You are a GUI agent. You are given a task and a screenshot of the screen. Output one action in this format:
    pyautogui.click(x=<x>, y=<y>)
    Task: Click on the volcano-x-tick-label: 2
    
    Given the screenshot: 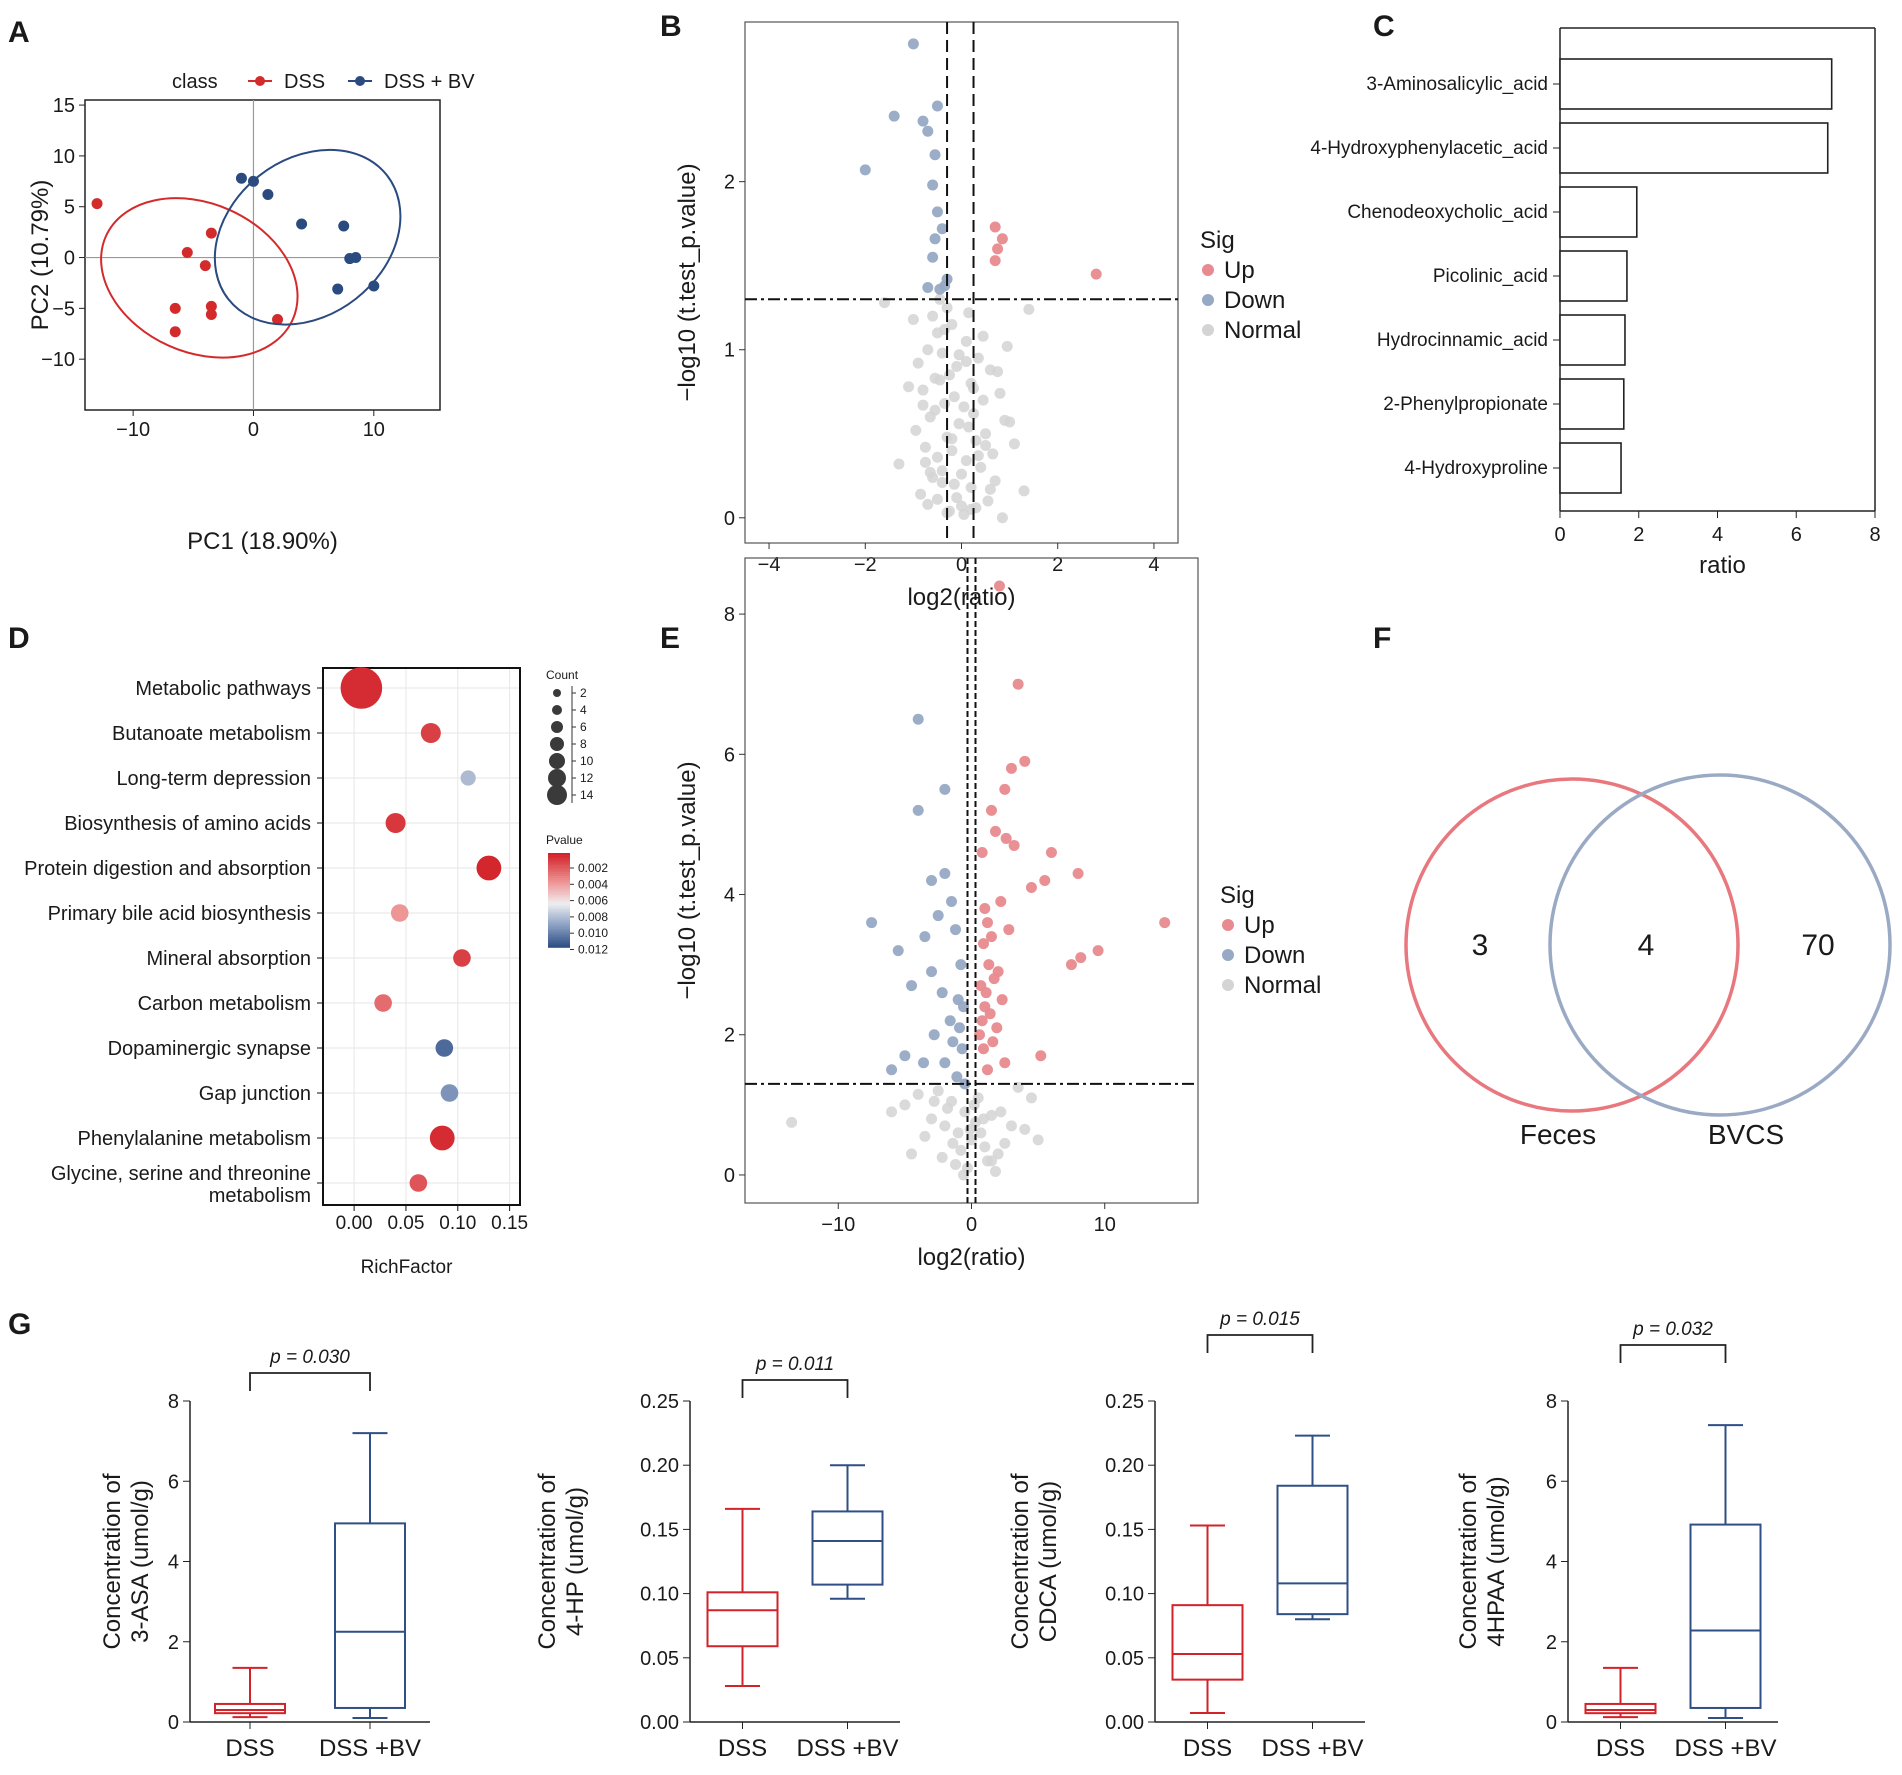 What is the action you would take?
    pyautogui.click(x=1057, y=565)
    